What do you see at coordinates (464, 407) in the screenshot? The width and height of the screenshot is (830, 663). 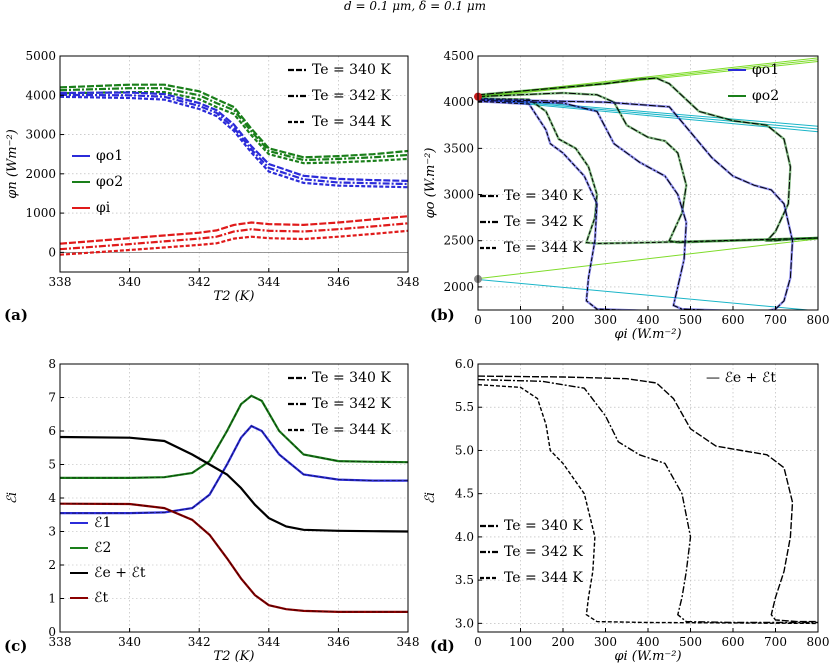 I see `y-tick-label: 5.5` at bounding box center [464, 407].